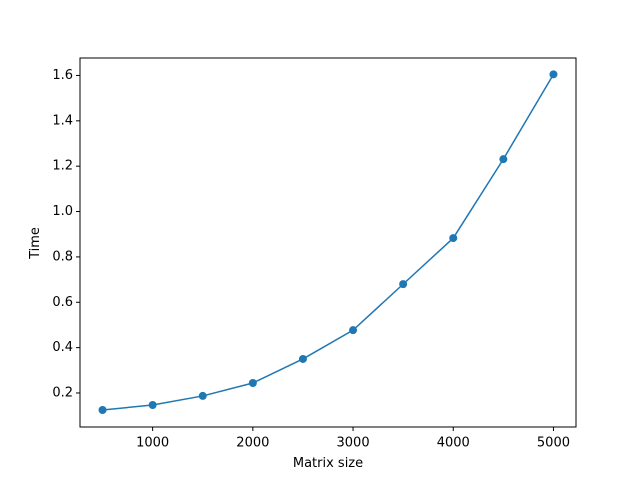 This screenshot has height=480, width=640. Describe the element at coordinates (62, 75) in the screenshot. I see `y-tick-label: 1.6` at that location.